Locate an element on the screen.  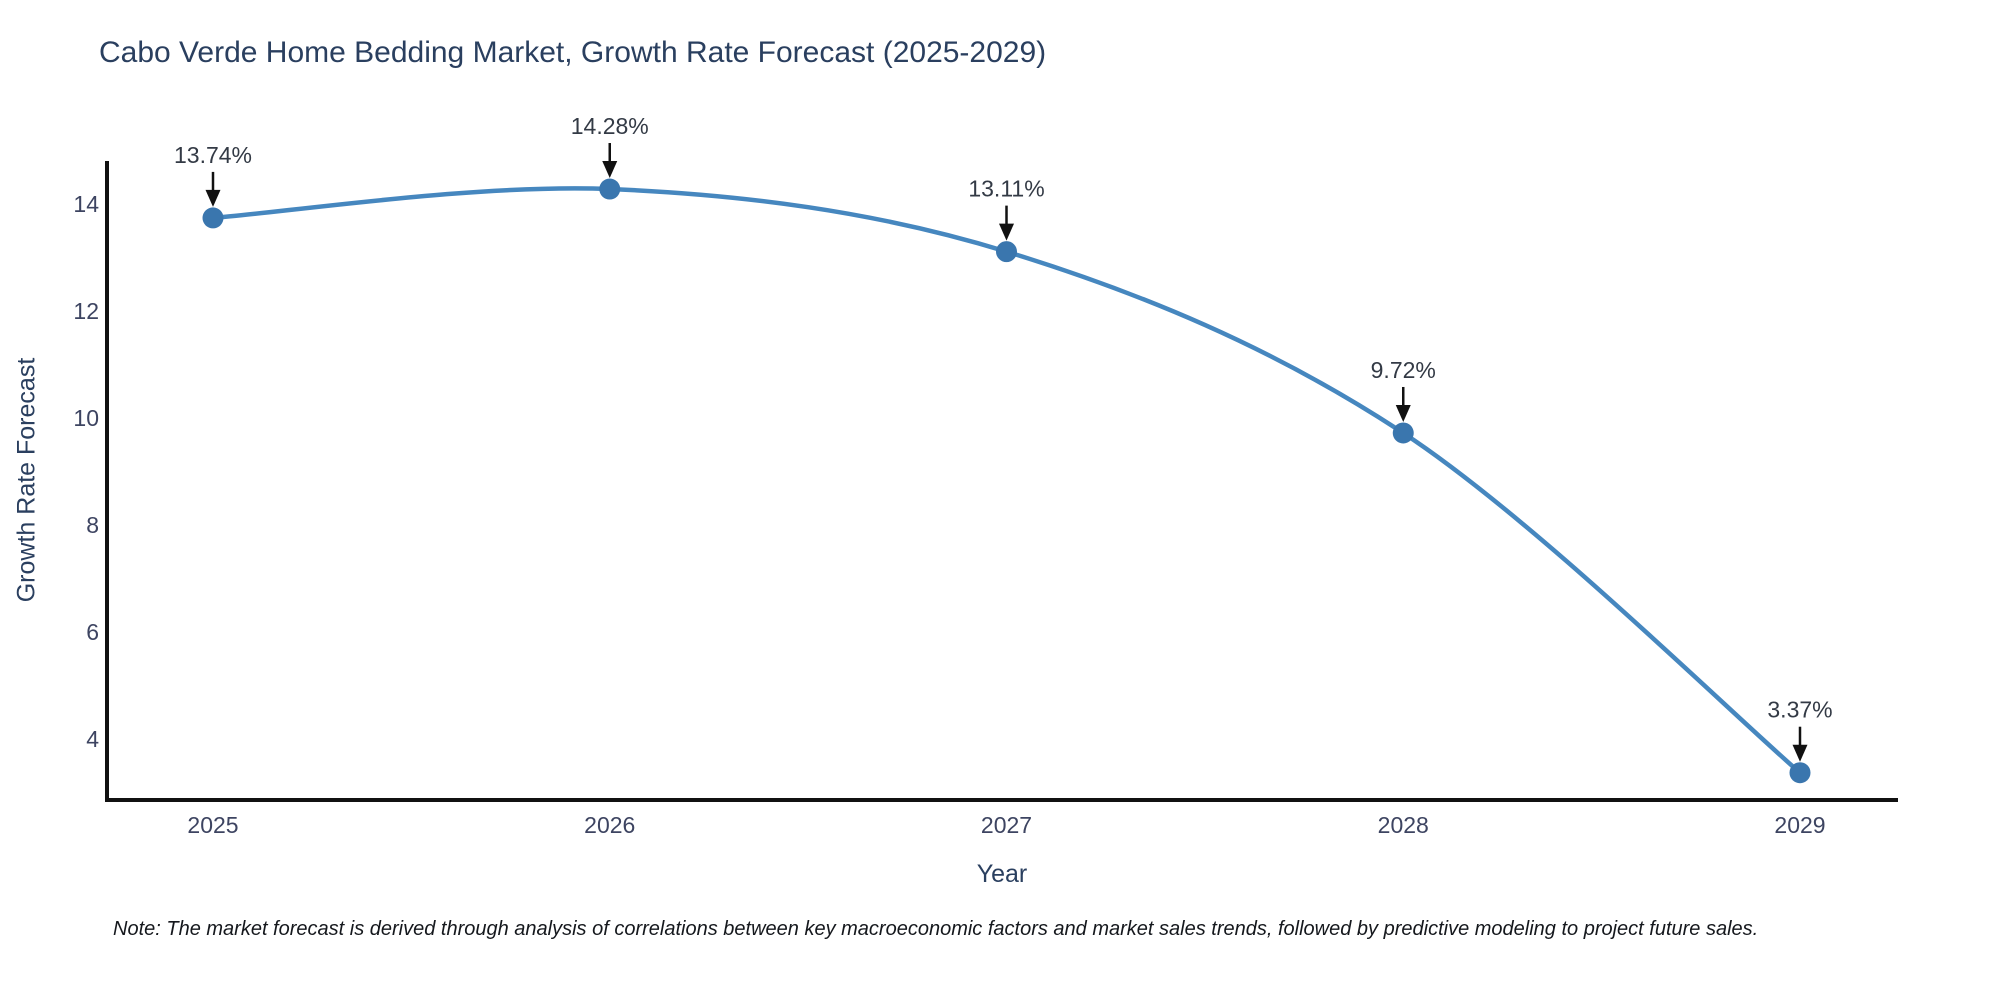
x-axis-title: Year is located at coordinates (1002, 874).